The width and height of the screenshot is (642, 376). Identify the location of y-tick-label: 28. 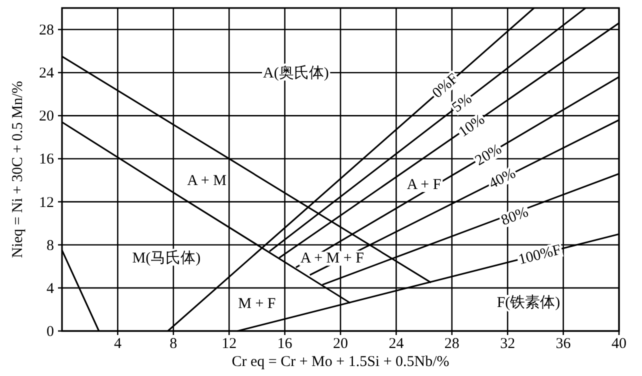
(46, 30).